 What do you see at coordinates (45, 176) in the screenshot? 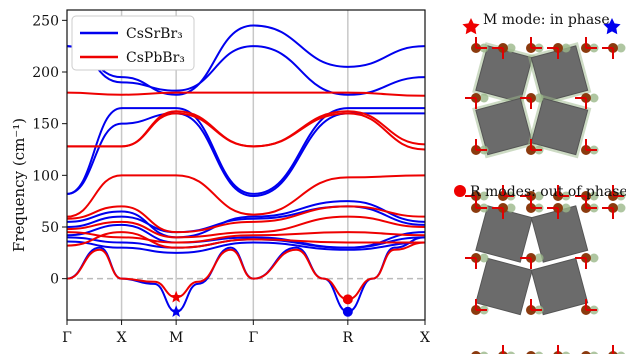
I see `y-tick-label: 100` at bounding box center [45, 176].